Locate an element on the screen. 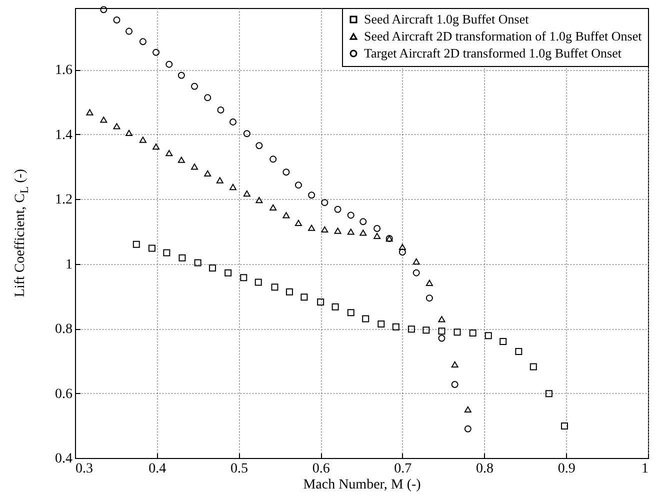 This screenshot has width=661, height=504. y-tick-label: 0.8 is located at coordinates (63, 330).